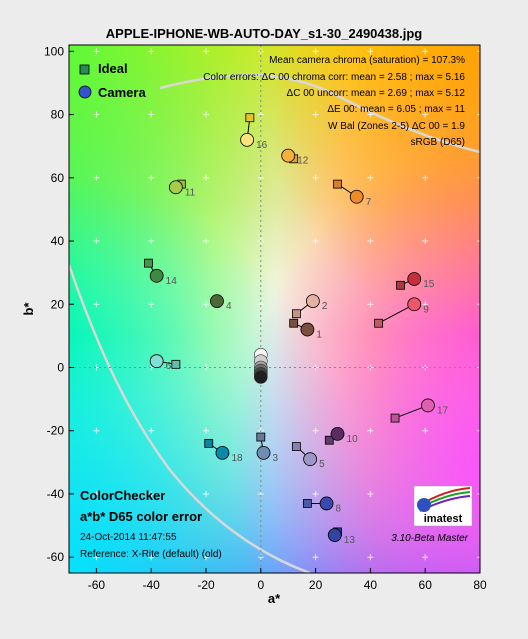  What do you see at coordinates (169, 366) in the screenshot?
I see `point-label: 6` at bounding box center [169, 366].